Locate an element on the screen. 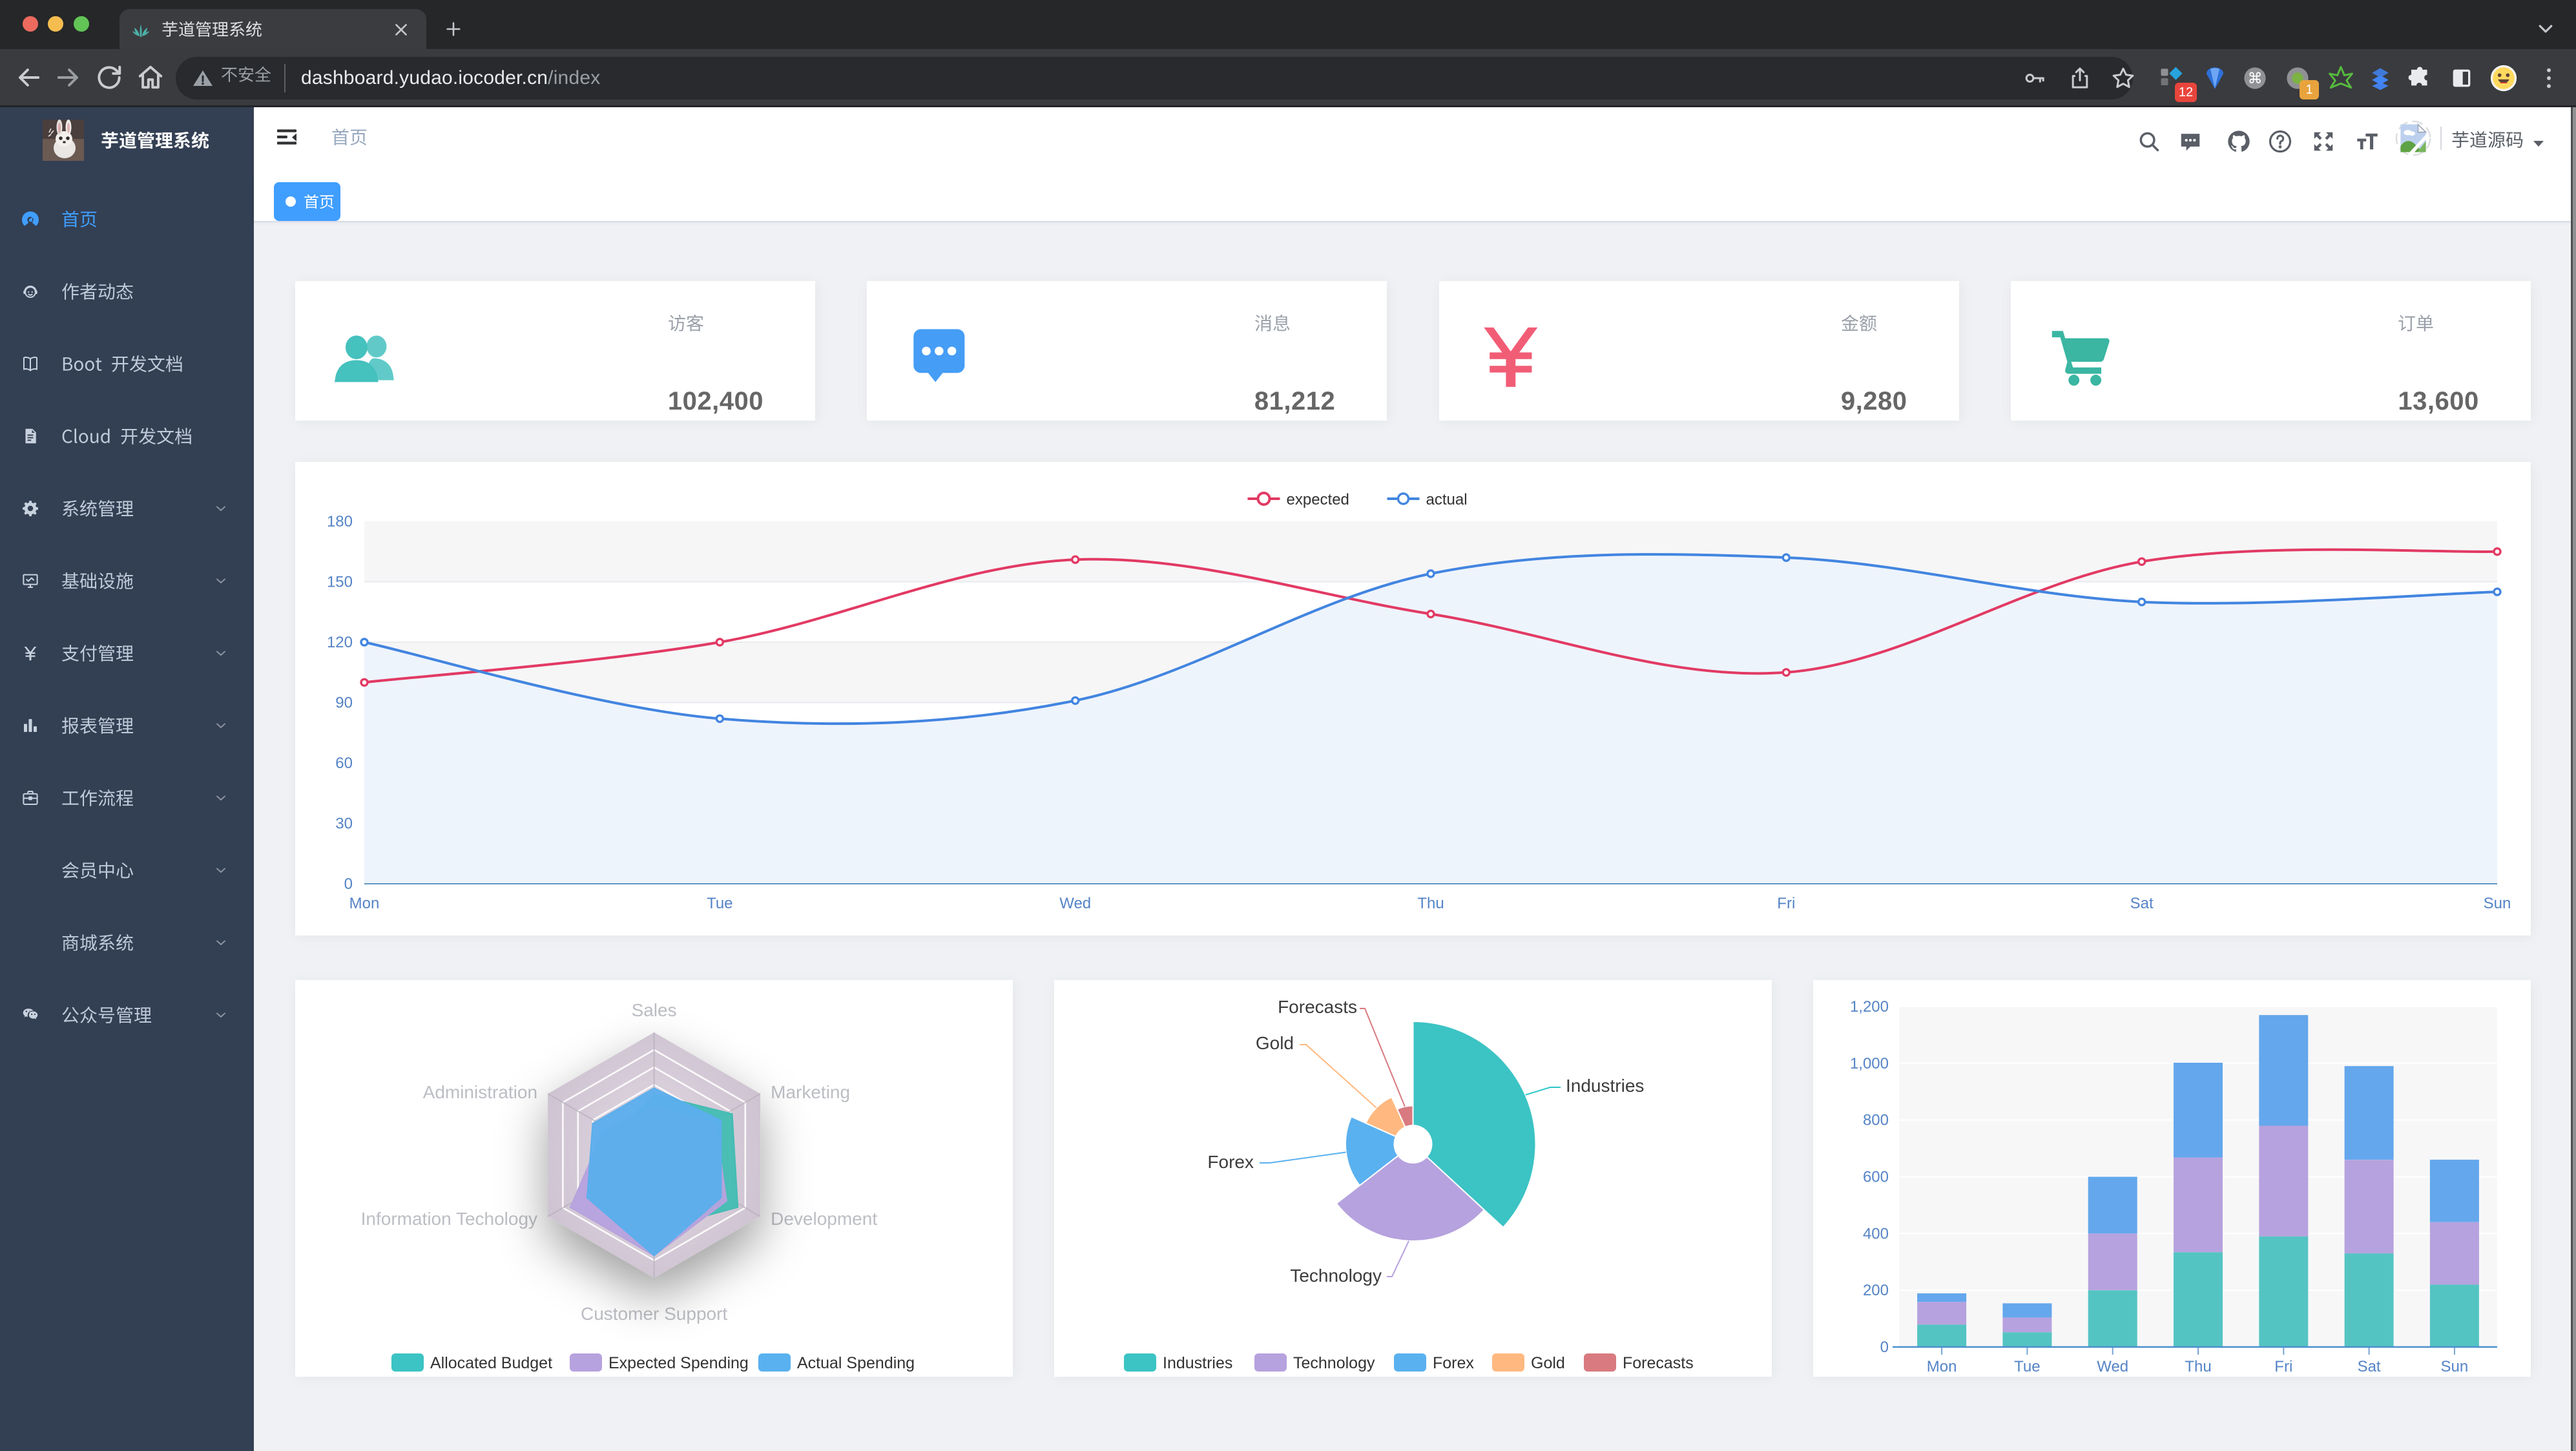 Image resolution: width=2576 pixels, height=1451 pixels. svg-text: 1,200 is located at coordinates (1869, 1007).